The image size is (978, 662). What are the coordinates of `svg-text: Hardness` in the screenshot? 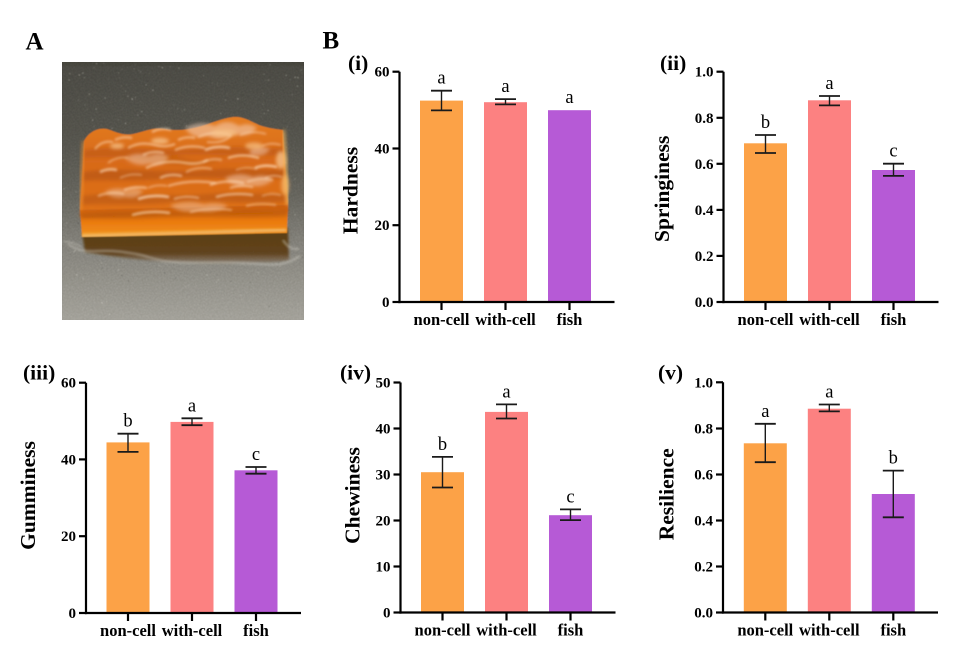 It's located at (351, 190).